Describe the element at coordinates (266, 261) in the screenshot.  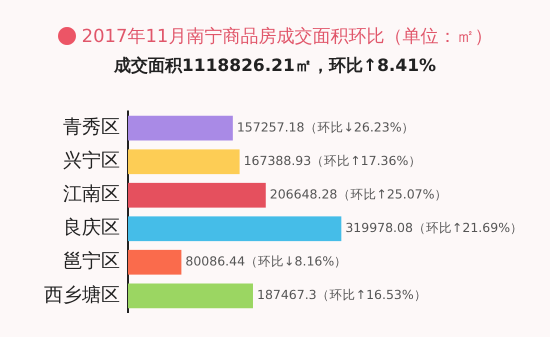
I see `data-label: 80086.44（环比↓8.16%）` at that location.